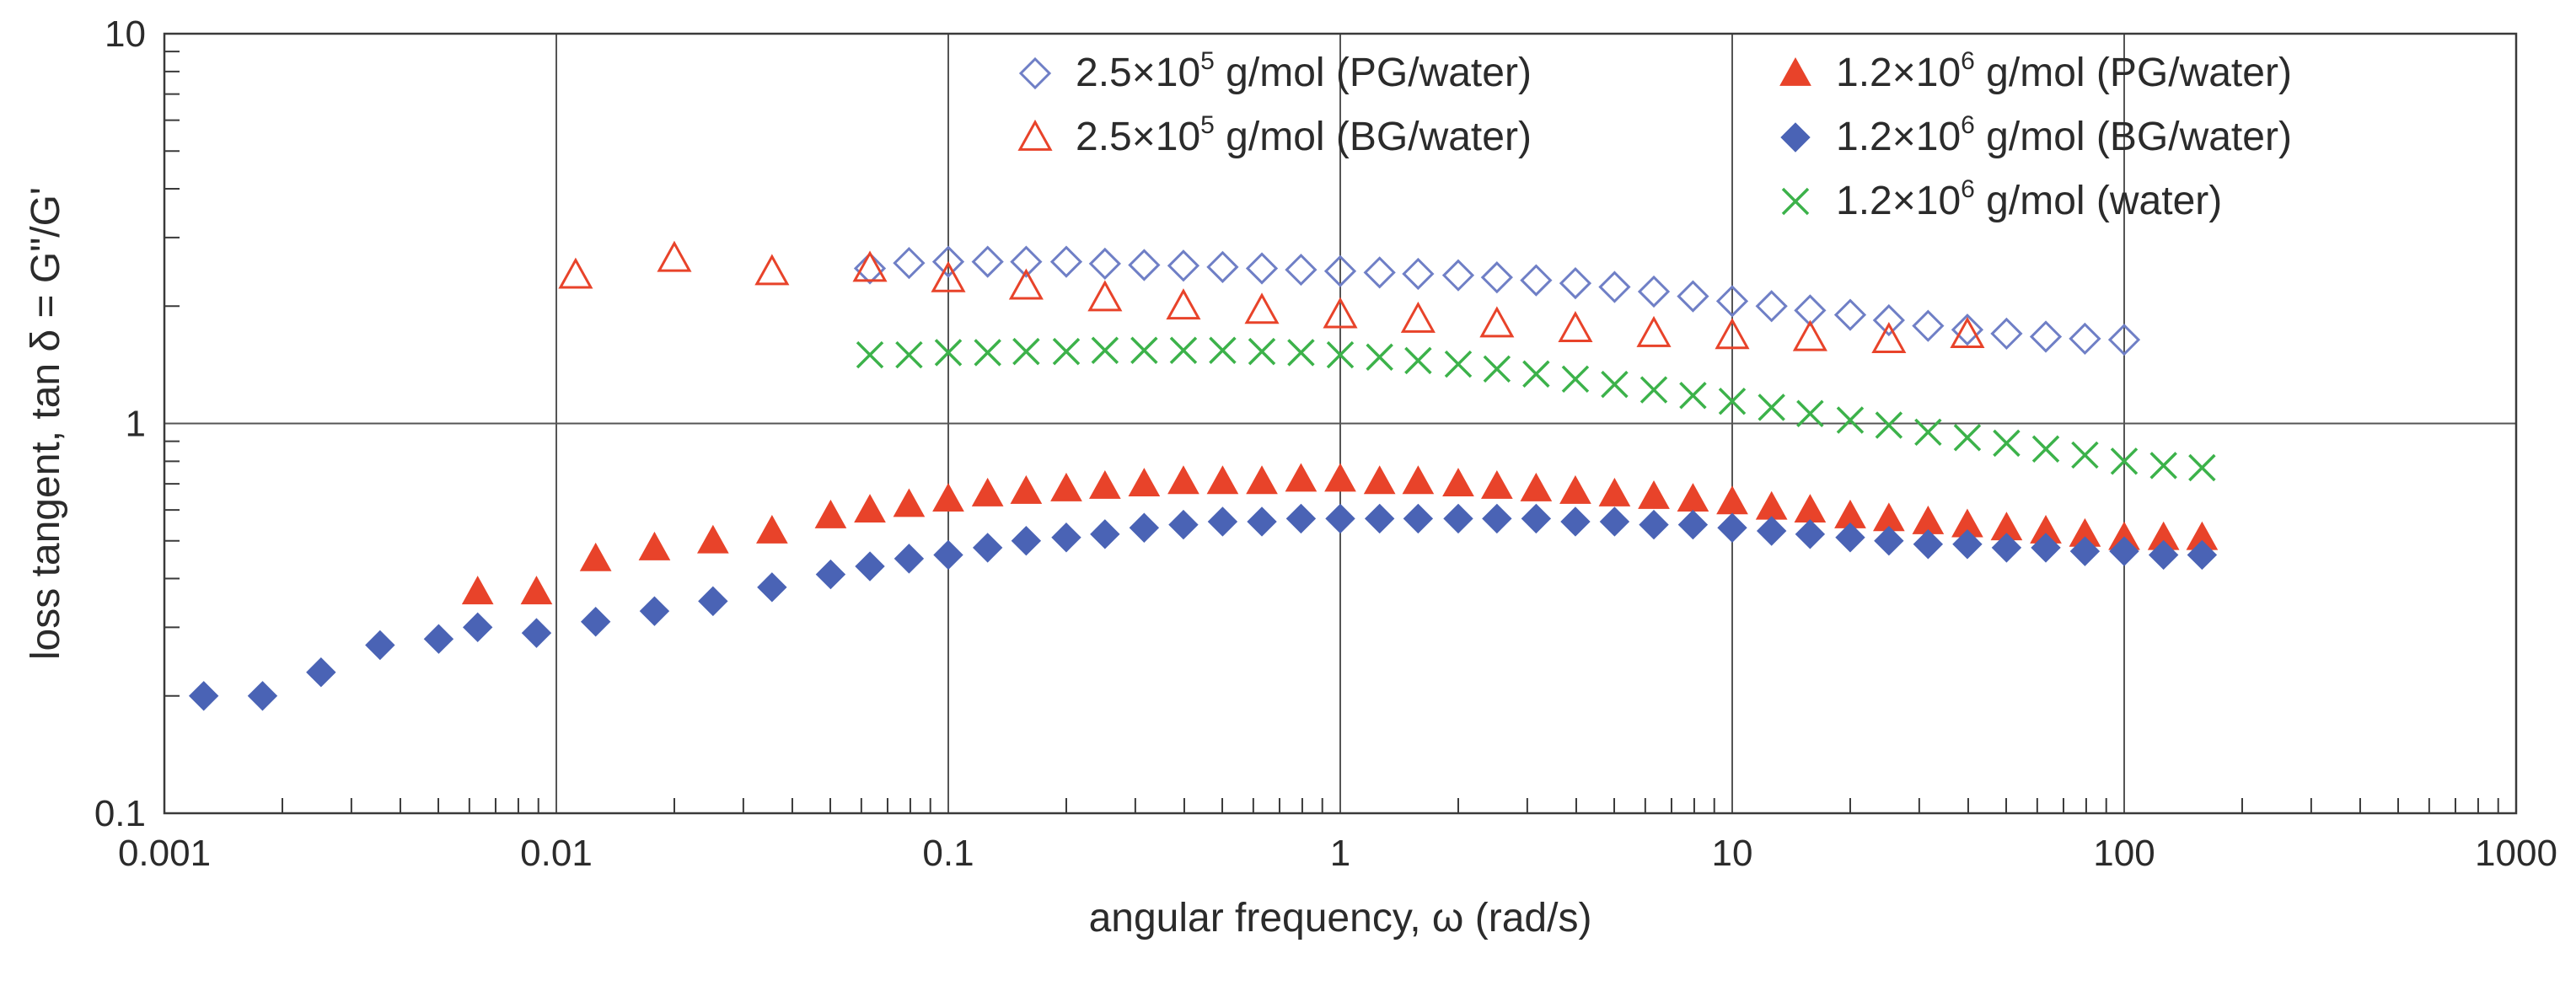  Describe the element at coordinates (2124, 853) in the screenshot. I see `x-tick-label: 100` at that location.